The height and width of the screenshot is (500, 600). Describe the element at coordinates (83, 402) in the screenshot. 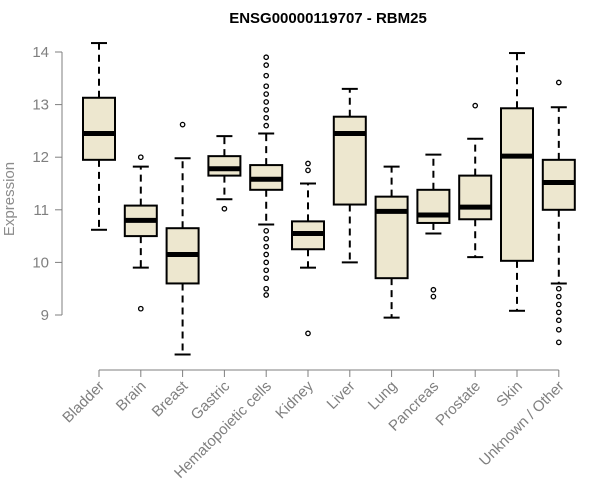

I see `x-tick-label: Bladder` at that location.